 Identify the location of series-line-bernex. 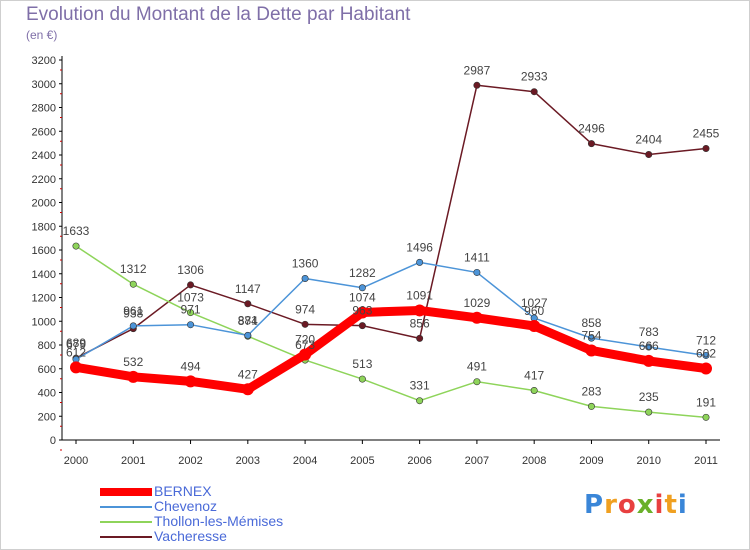
(391, 349).